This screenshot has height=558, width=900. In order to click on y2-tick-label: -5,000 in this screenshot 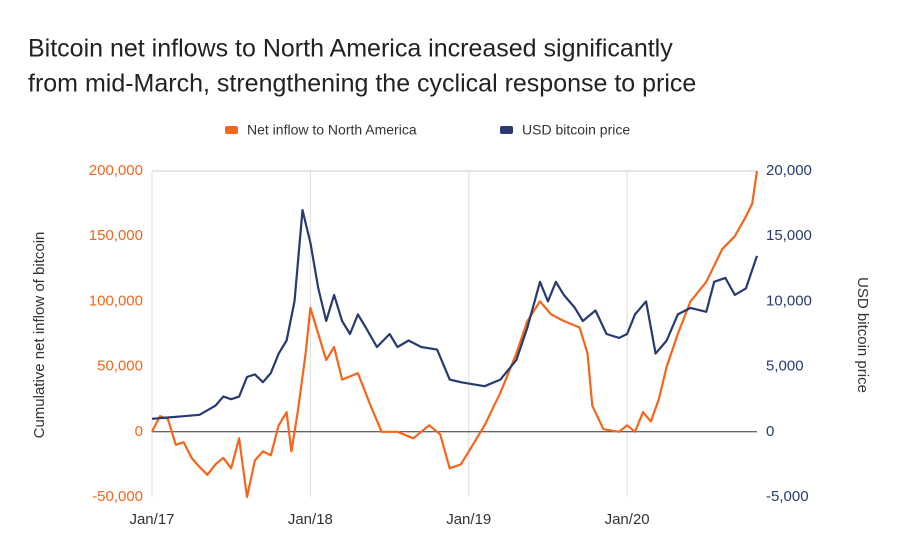, I will do `click(787, 496)`.